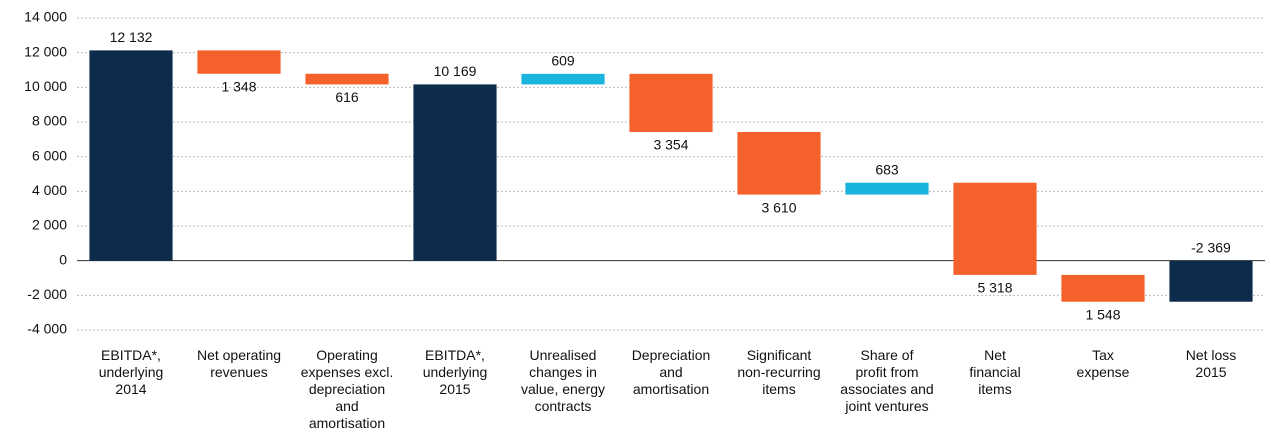  I want to click on x-tick-label: EBITDA*, underlying 2014, so click(131, 372).